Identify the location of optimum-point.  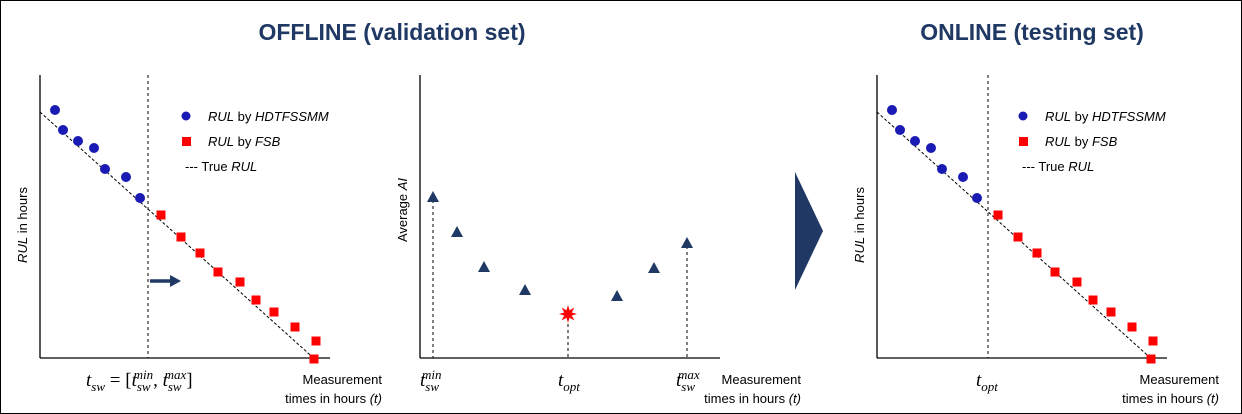
(568, 314).